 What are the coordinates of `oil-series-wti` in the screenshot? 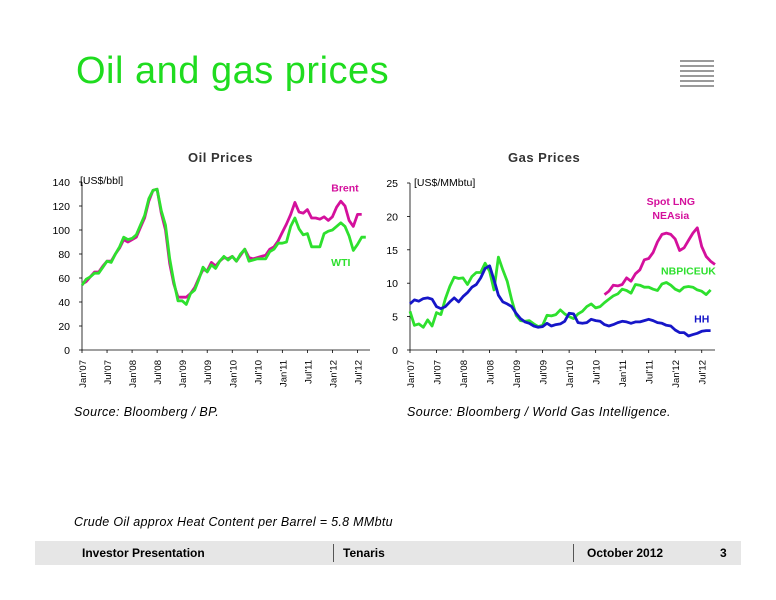 It's located at (223, 246).